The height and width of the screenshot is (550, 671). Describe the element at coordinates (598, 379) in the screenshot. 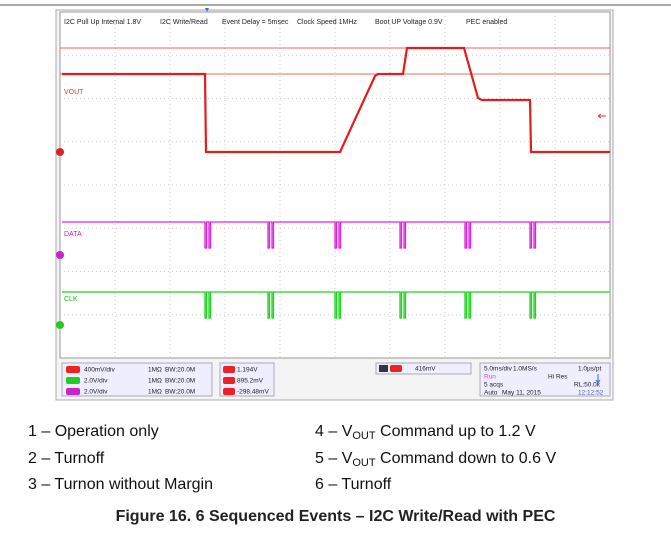

I see `acquire-arrow` at that location.